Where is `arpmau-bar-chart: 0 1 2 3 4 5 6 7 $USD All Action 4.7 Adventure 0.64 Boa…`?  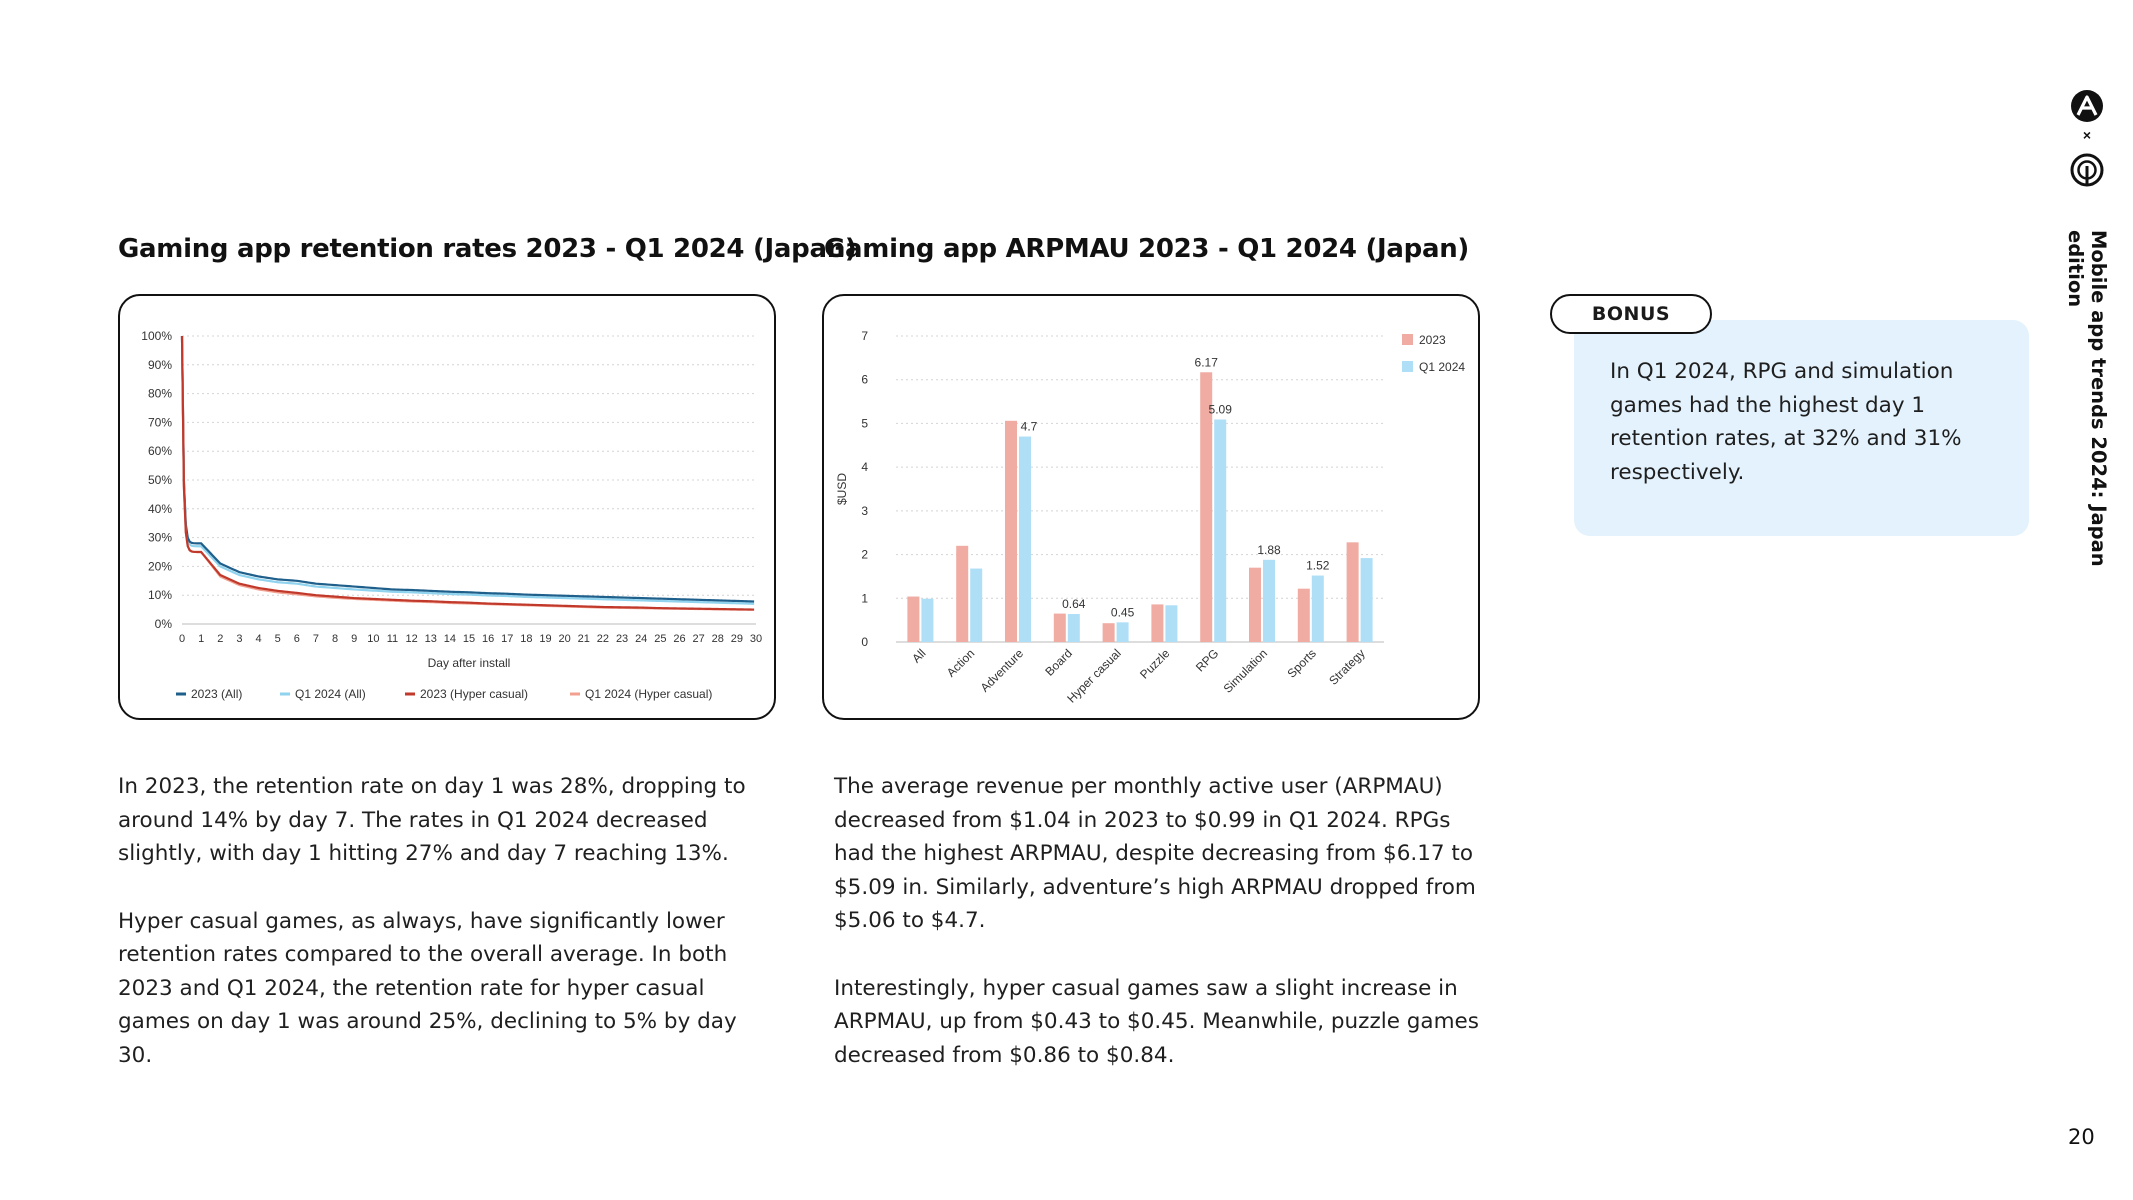
arpmau-bar-chart: 0 1 2 3 4 5 6 7 $USD All Action 4.7 Adventure 0.64 Boa… is located at coordinates (1150, 517).